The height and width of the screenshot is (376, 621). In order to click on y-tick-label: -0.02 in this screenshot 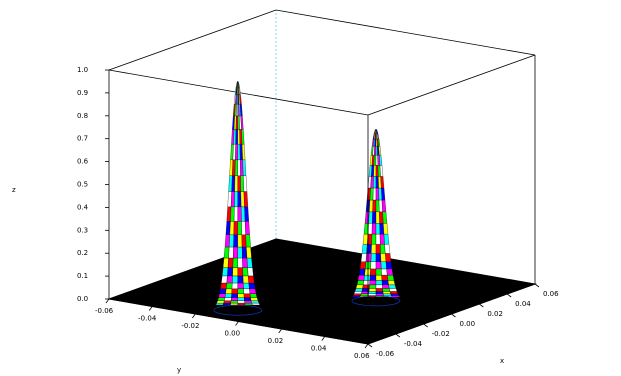, I will do `click(190, 326)`.